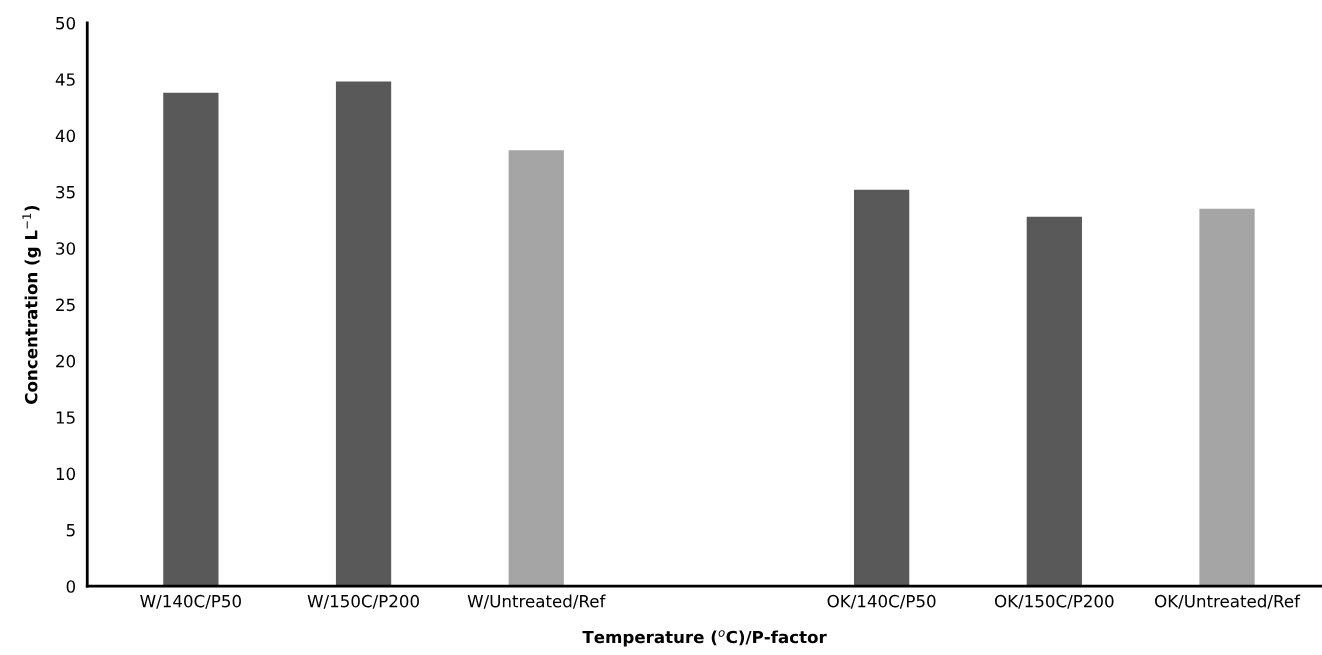  Describe the element at coordinates (65, 305) in the screenshot. I see `y-tick-label: 25` at that location.